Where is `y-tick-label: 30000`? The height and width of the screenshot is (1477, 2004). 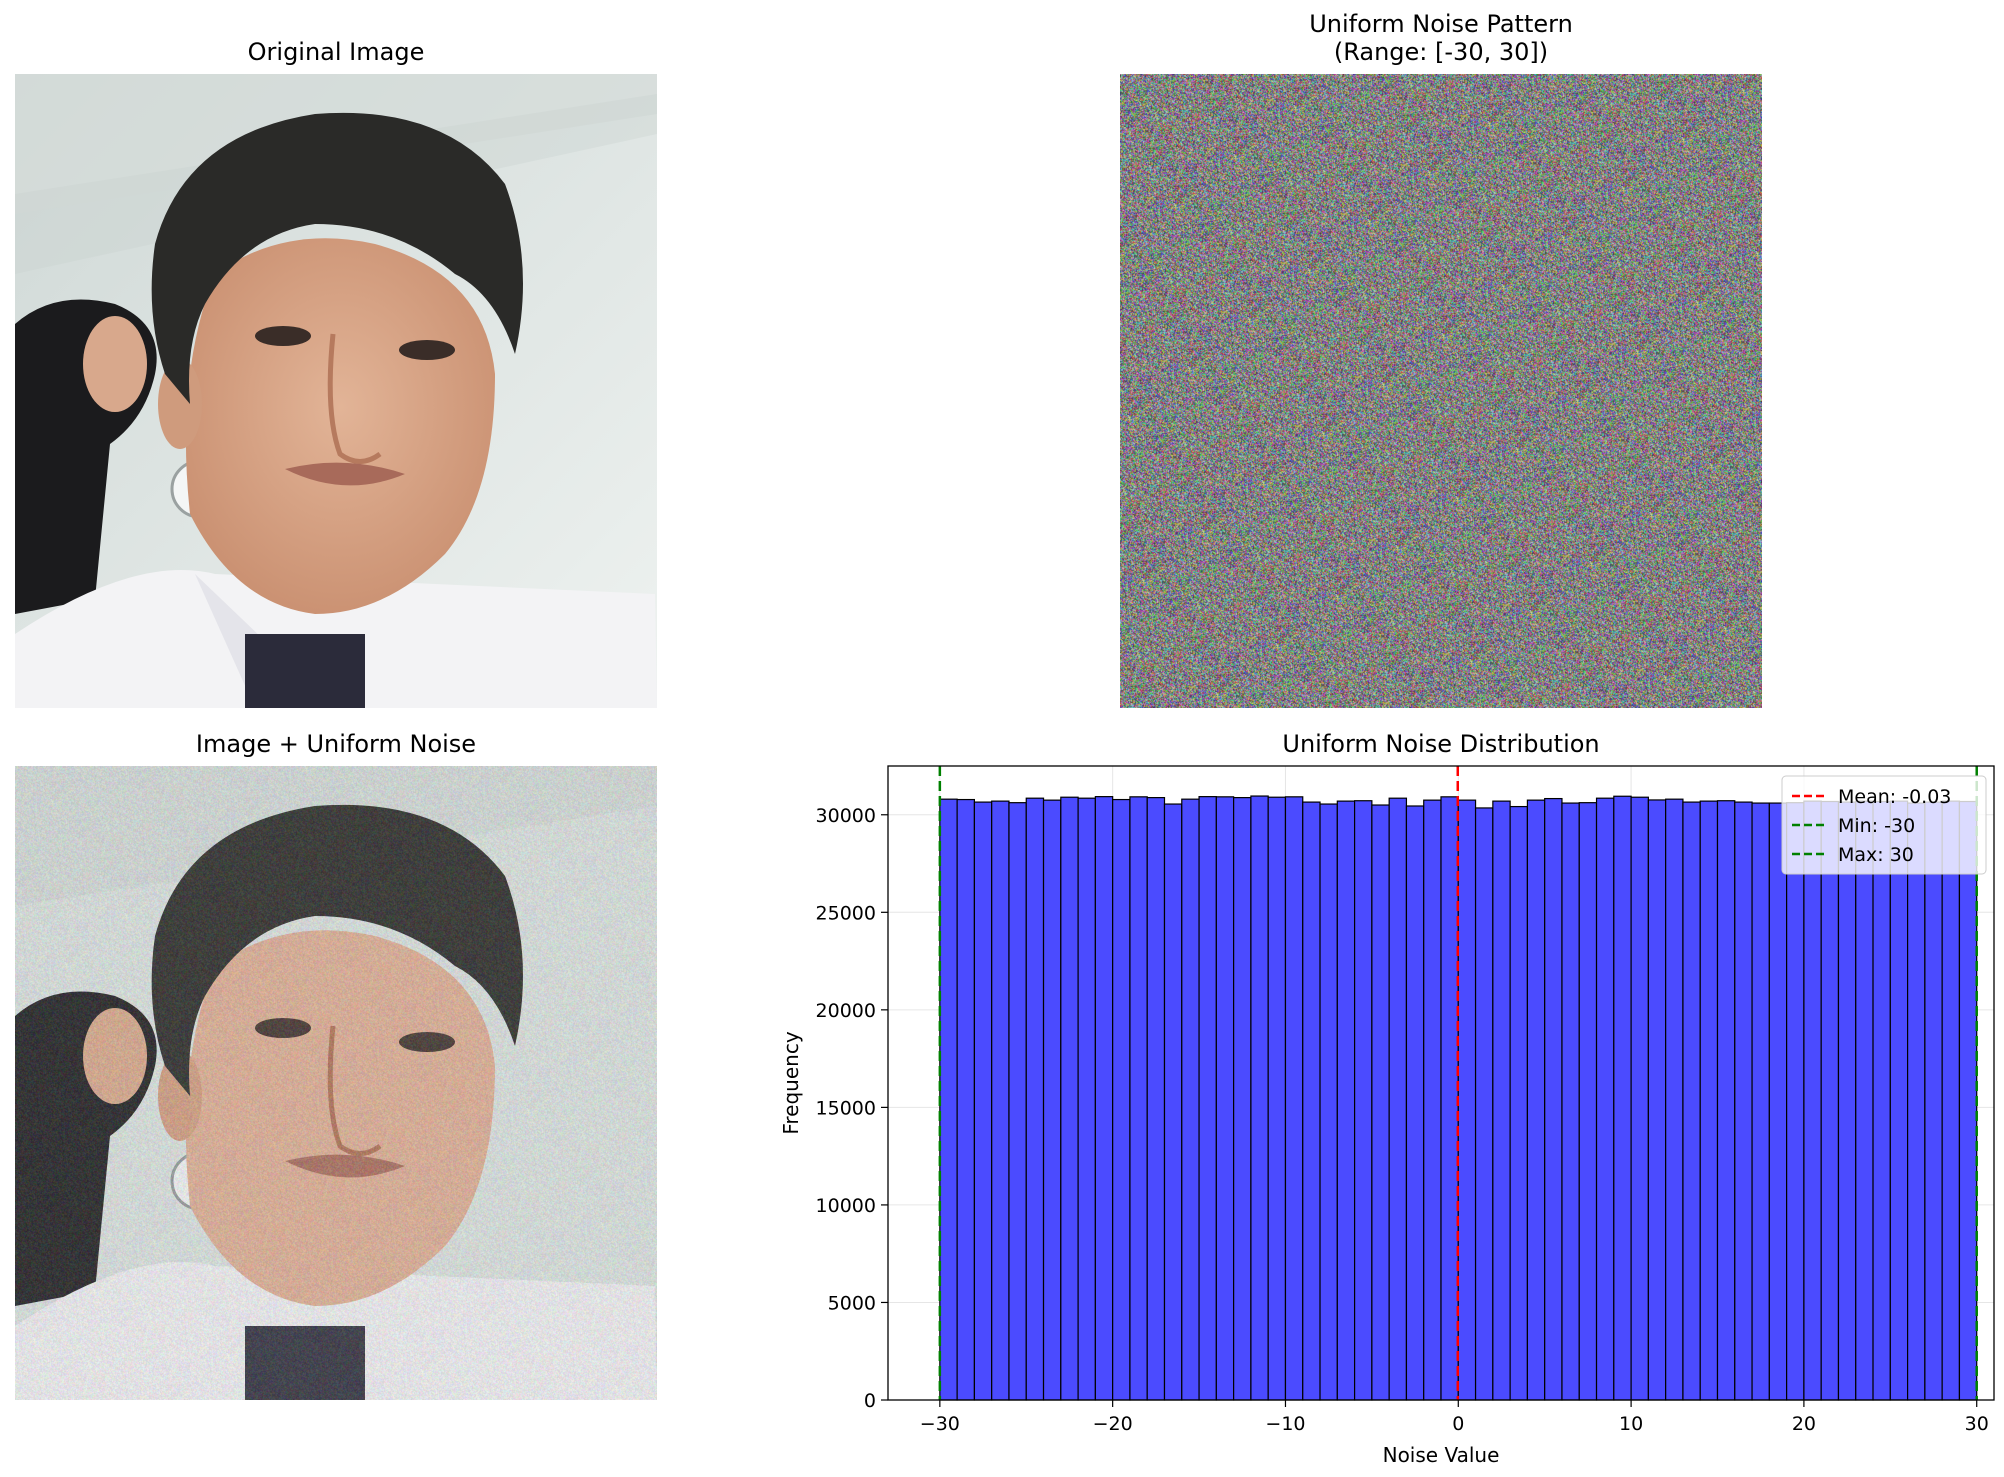
y-tick-label: 30000 is located at coordinates (846, 816).